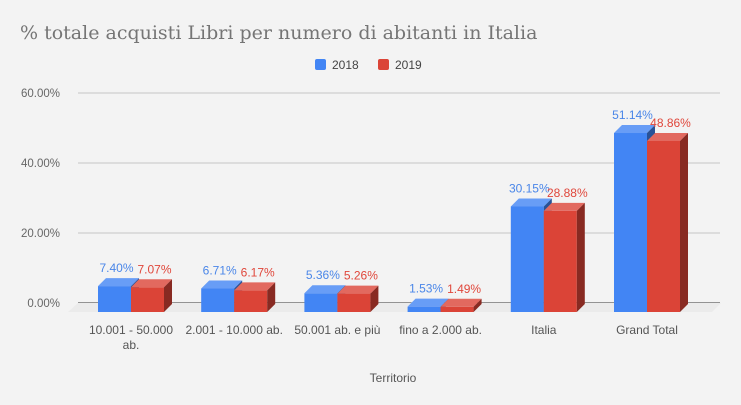 The width and height of the screenshot is (741, 405). What do you see at coordinates (632, 115) in the screenshot?
I see `data-label: 51.14%` at bounding box center [632, 115].